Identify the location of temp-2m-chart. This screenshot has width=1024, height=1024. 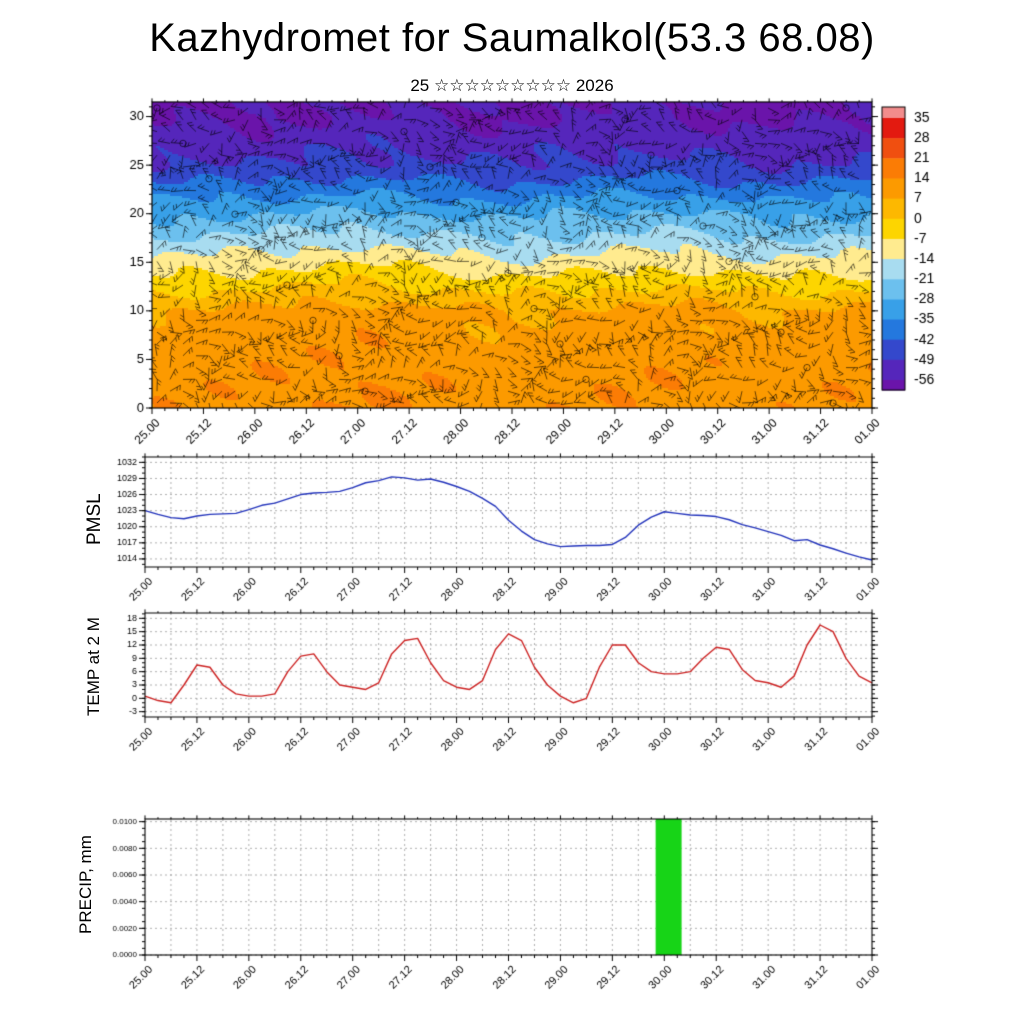
(495, 685).